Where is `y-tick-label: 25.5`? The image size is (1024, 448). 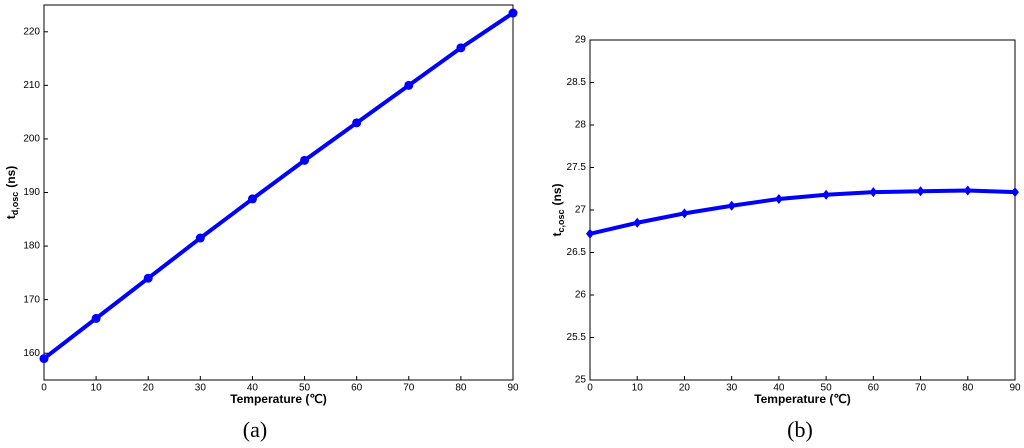 y-tick-label: 25.5 is located at coordinates (577, 337).